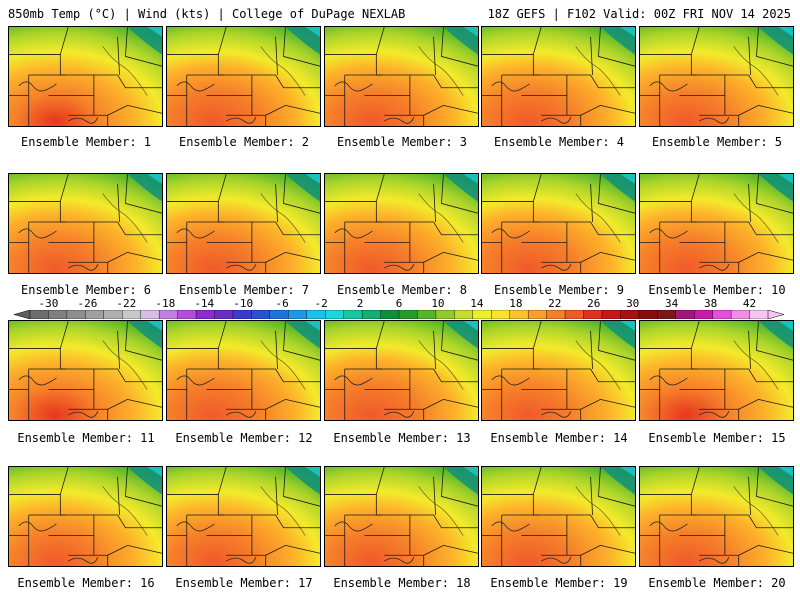  What do you see at coordinates (710, 303) in the screenshot?
I see `colorbar-tick-label: 38` at bounding box center [710, 303].